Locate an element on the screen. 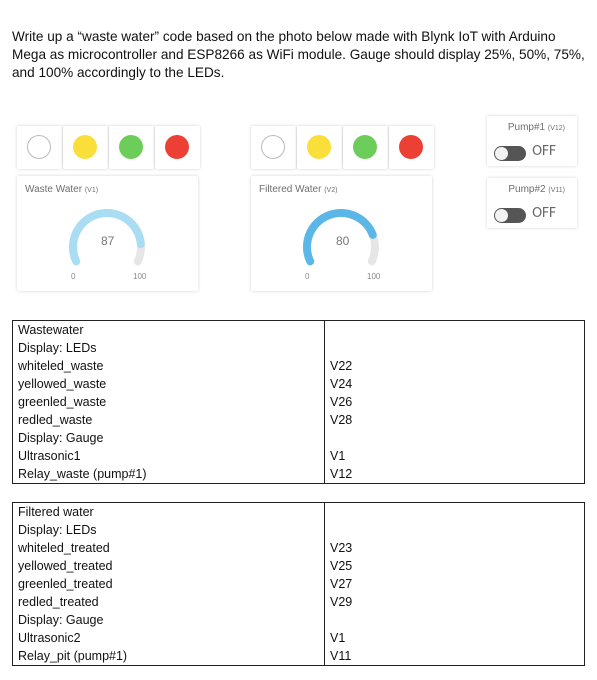  pump2-toggle is located at coordinates (510, 215).